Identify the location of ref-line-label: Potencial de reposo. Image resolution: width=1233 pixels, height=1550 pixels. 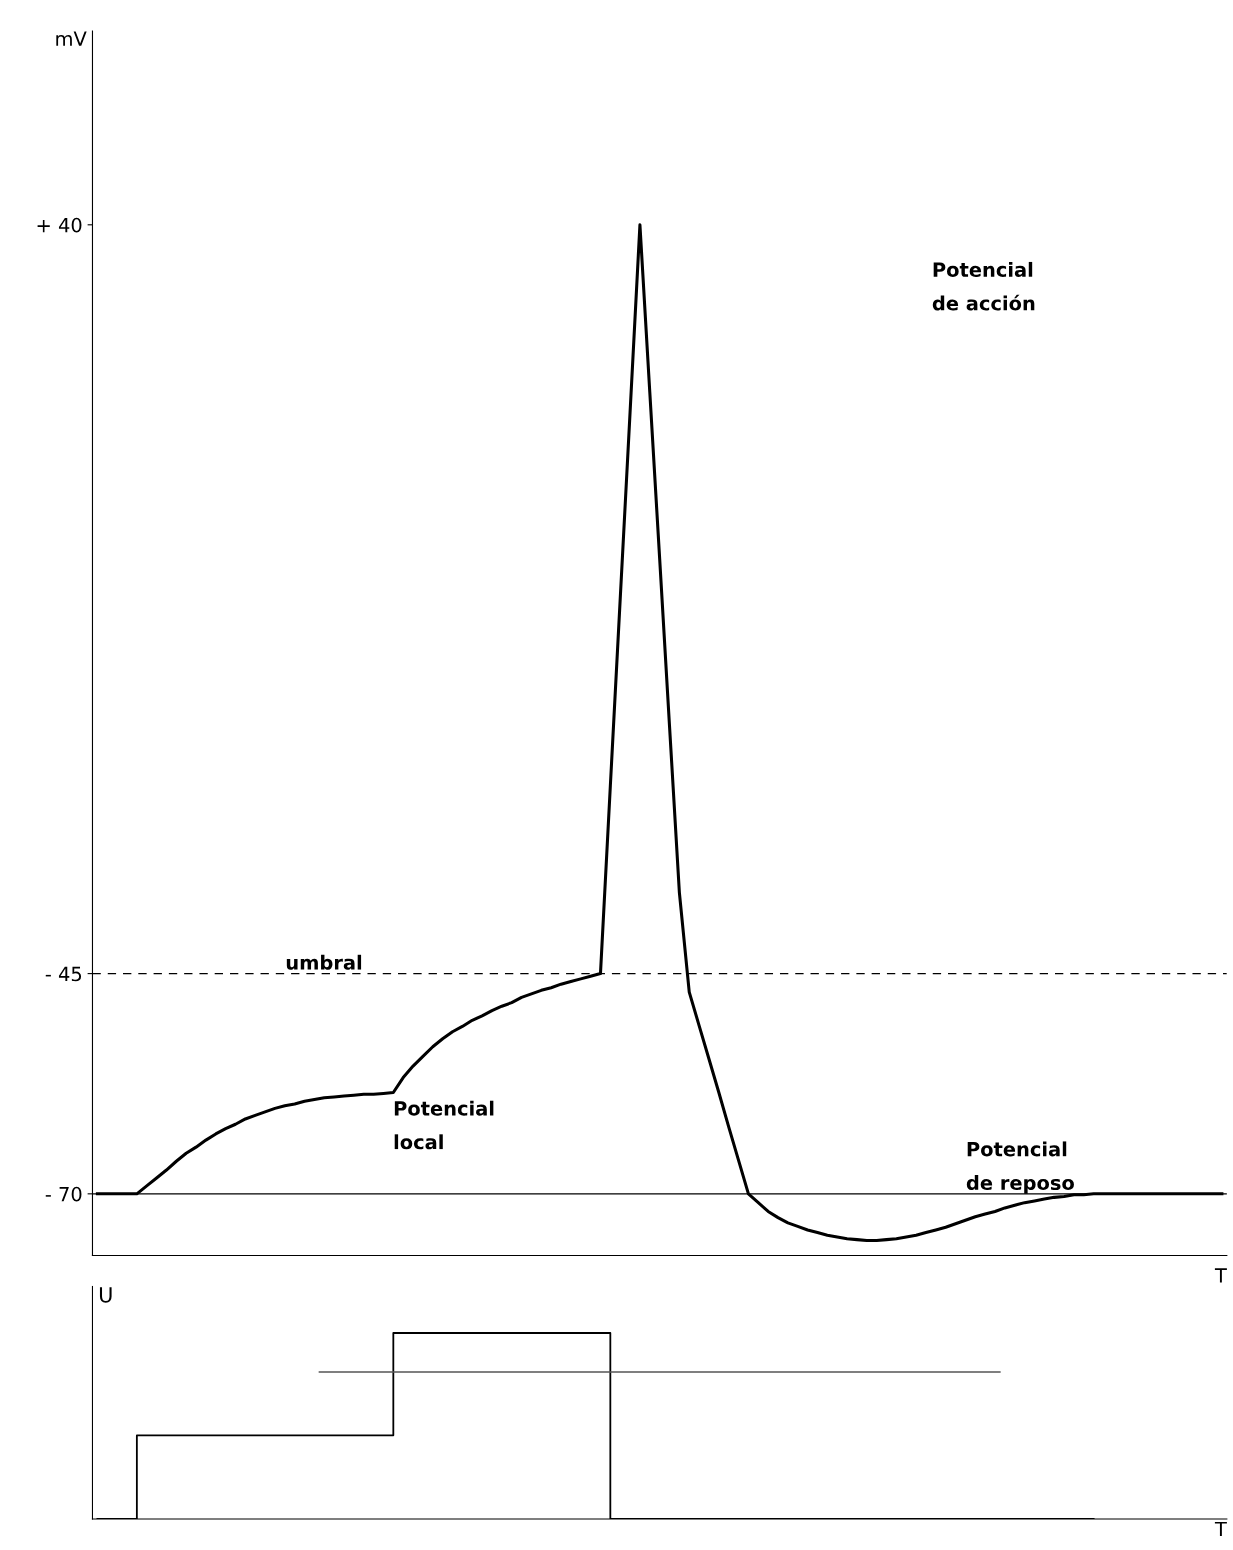
(1020, 1167).